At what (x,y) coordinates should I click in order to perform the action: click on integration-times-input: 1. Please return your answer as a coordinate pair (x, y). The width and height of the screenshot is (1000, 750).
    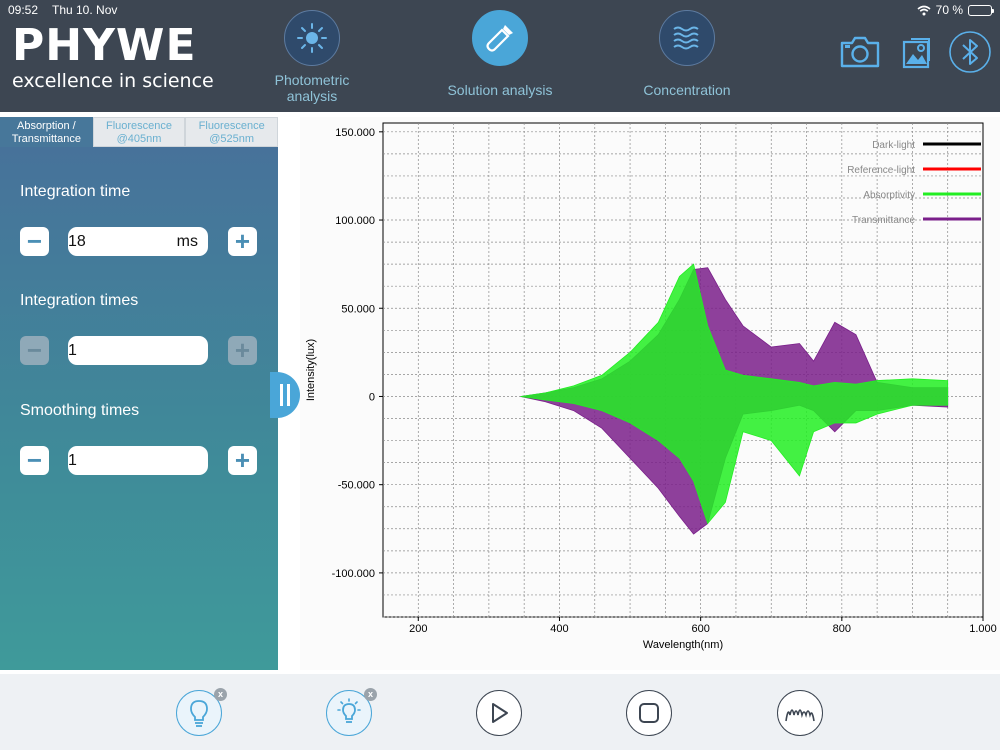
    Looking at the image, I should click on (138, 350).